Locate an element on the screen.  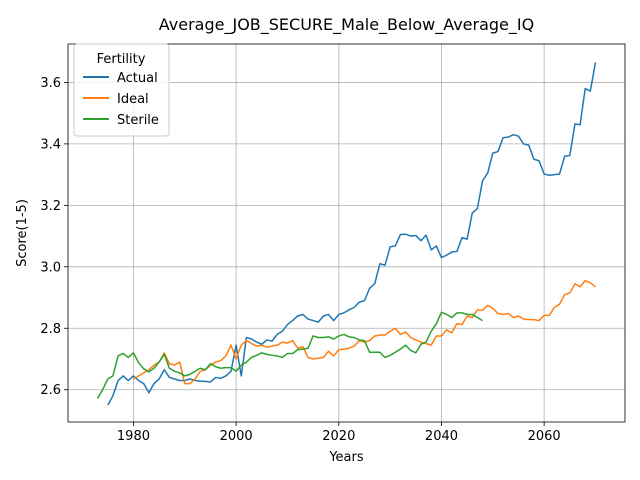
legend-label-sterile: Sterile is located at coordinates (138, 120).